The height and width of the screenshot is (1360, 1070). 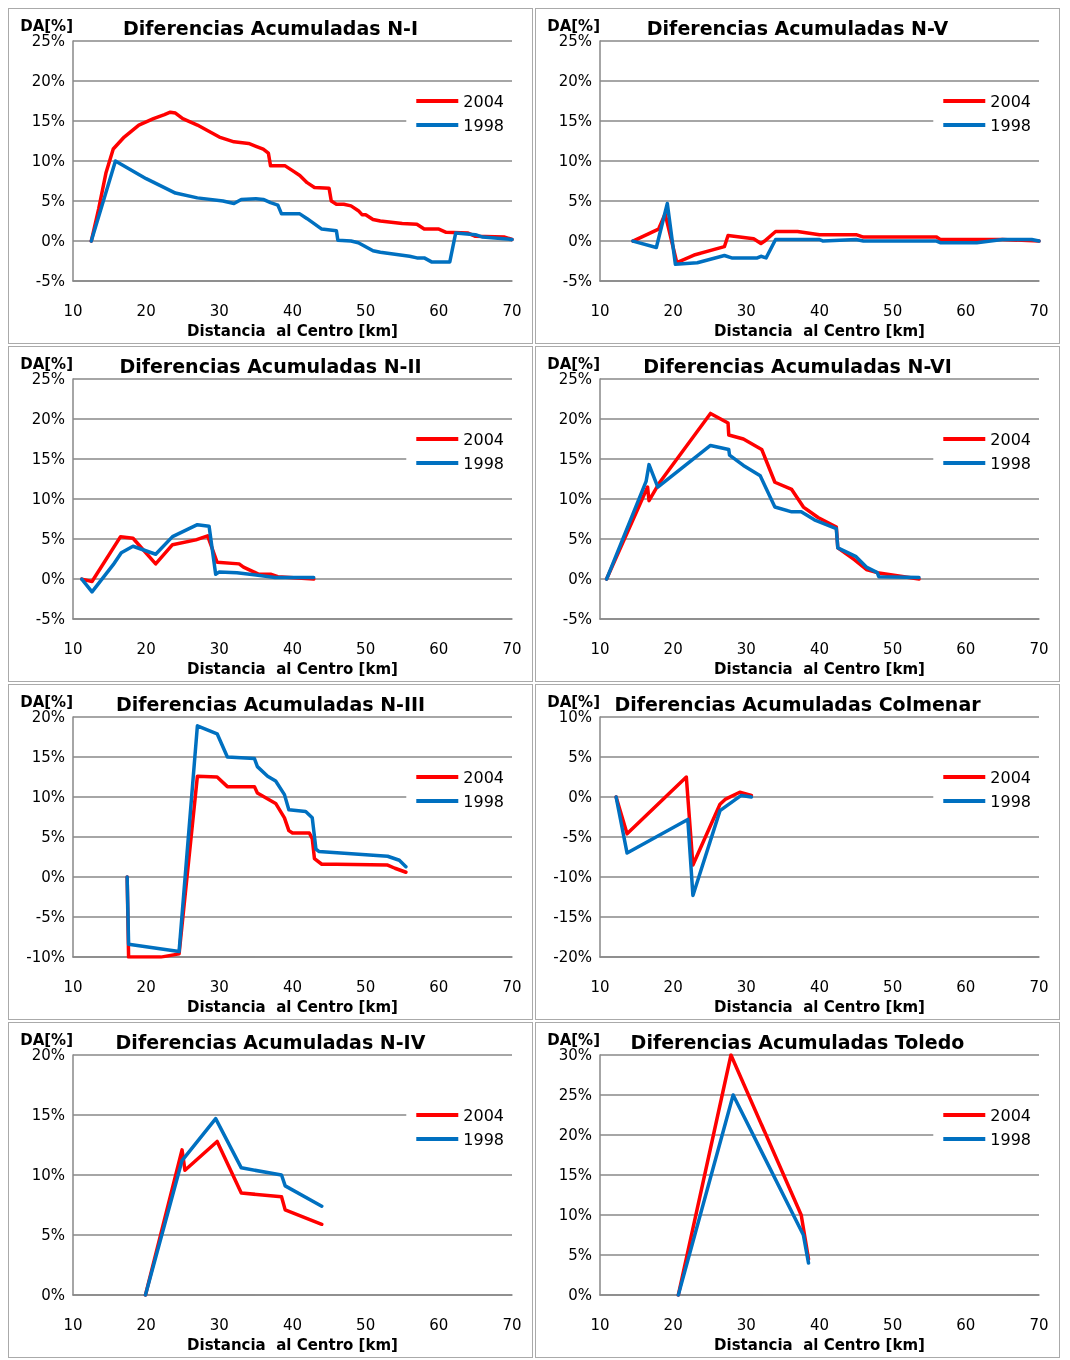 What do you see at coordinates (270, 703) in the screenshot?
I see `chart-title: Diferencias Acumuladas N-III` at bounding box center [270, 703].